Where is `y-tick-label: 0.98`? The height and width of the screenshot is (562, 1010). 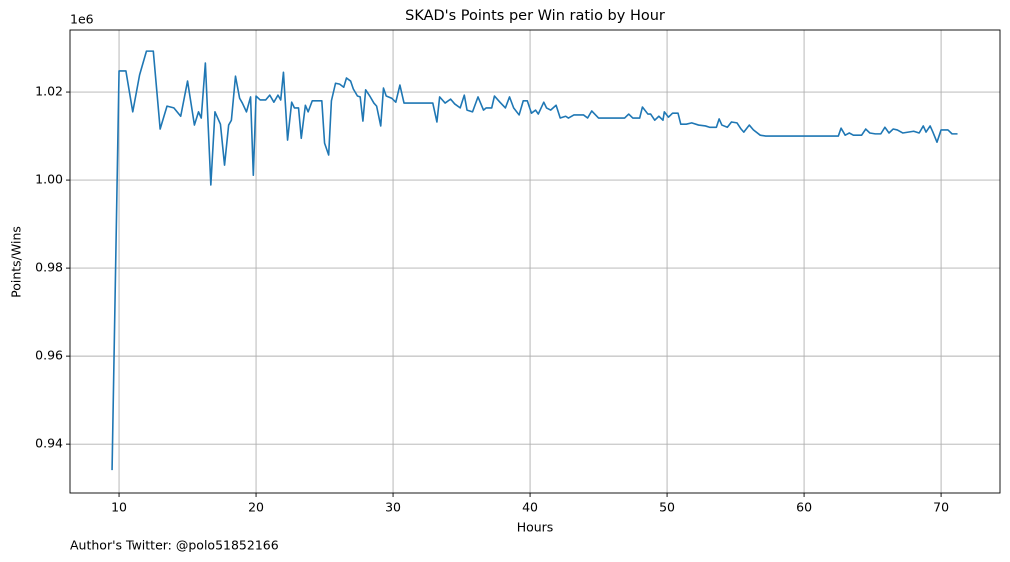 y-tick-label: 0.98 is located at coordinates (49, 267).